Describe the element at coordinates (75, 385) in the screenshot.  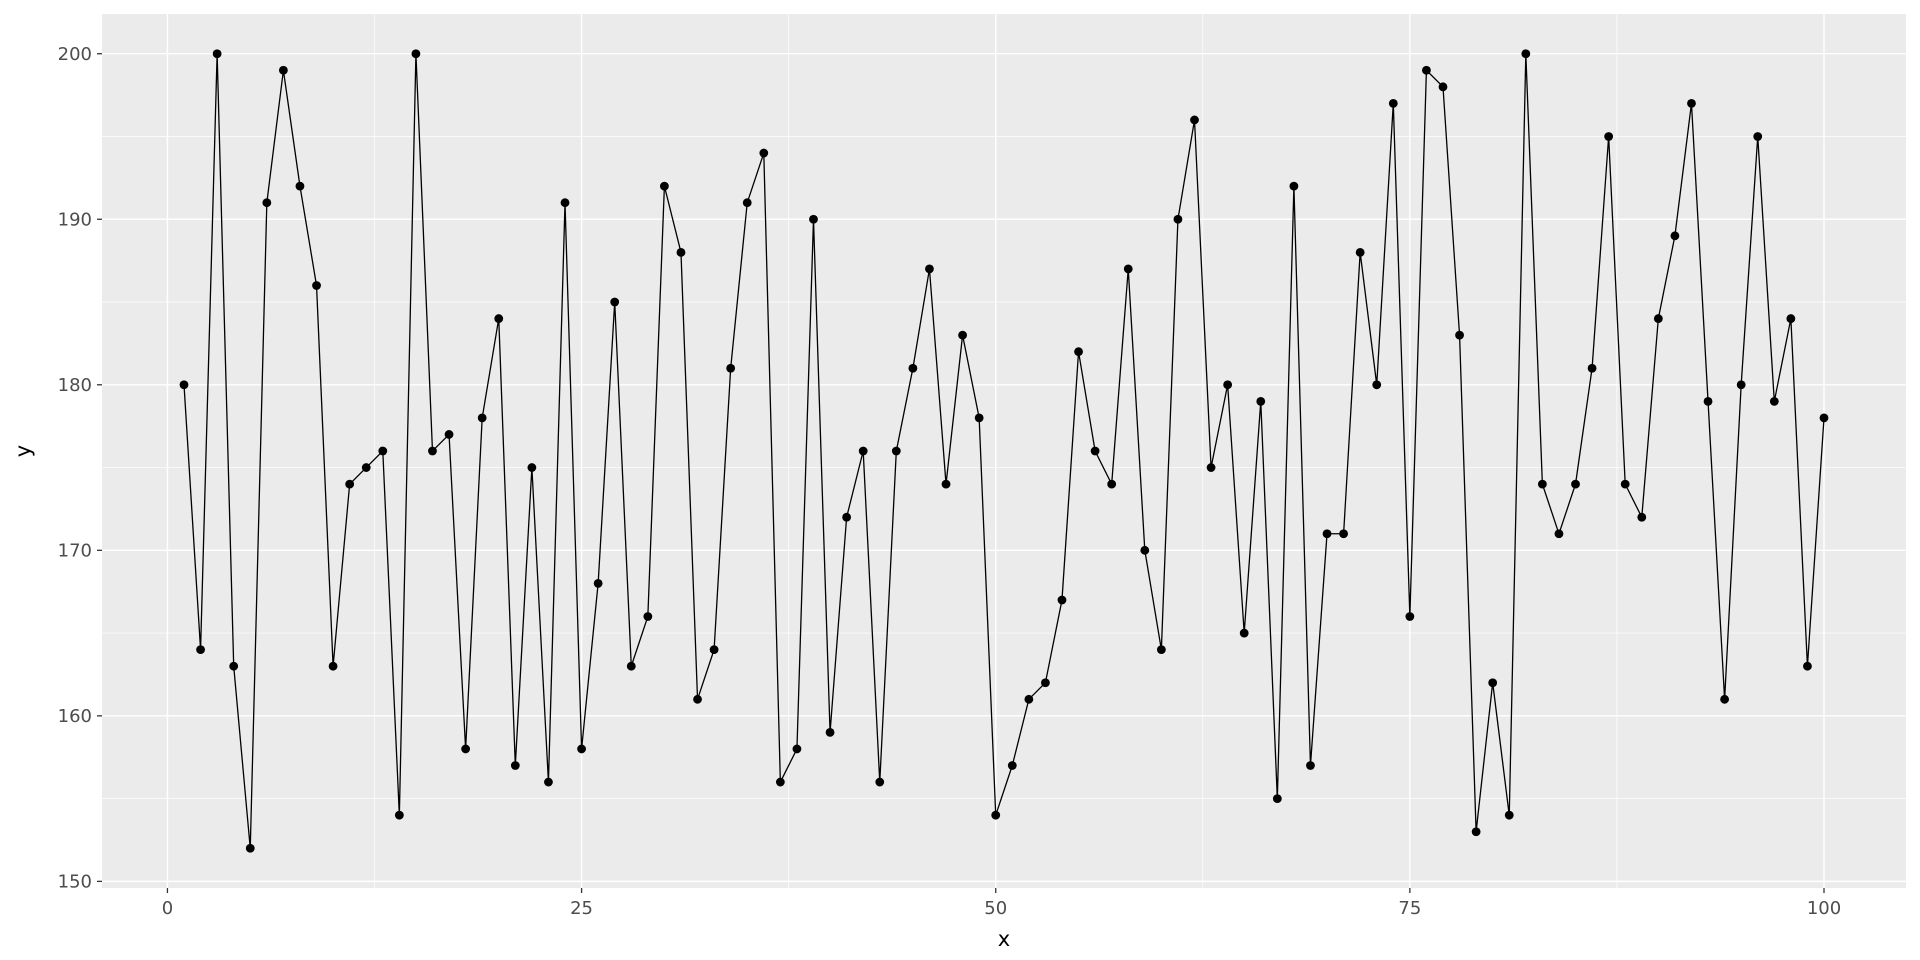
I see `y-tick-label: 180` at that location.